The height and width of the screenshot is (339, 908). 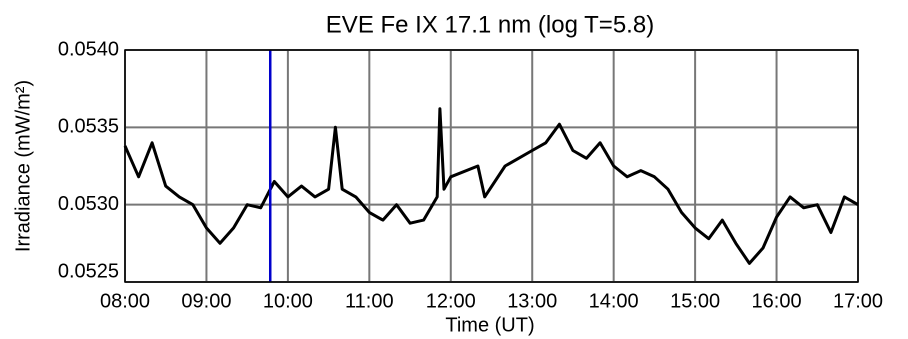 I want to click on x-tick-label: 09:00, so click(x=206, y=301).